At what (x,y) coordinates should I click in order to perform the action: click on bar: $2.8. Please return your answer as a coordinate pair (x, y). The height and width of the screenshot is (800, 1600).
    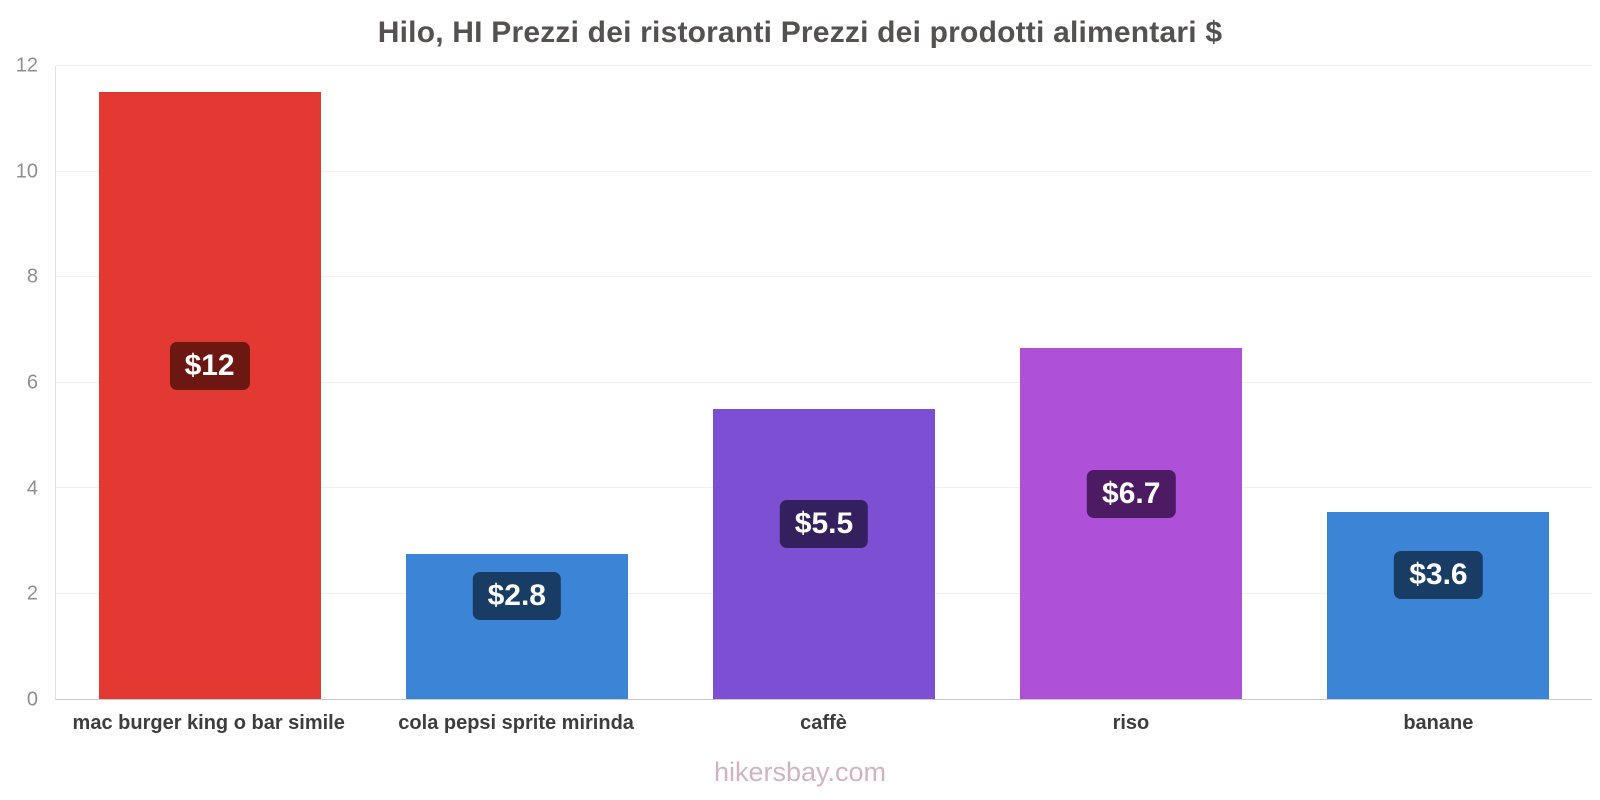
    Looking at the image, I should click on (516, 626).